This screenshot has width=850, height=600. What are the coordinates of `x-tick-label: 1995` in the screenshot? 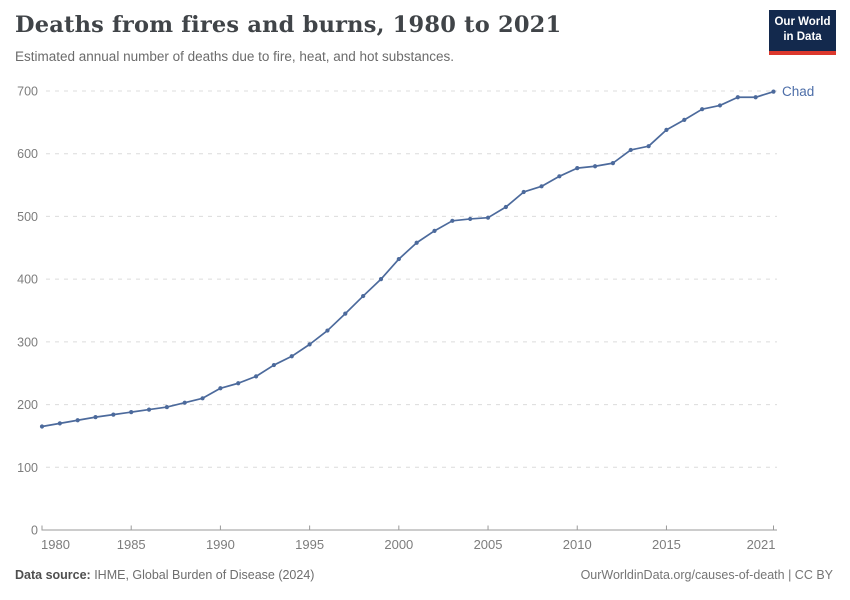 It's located at (309, 544).